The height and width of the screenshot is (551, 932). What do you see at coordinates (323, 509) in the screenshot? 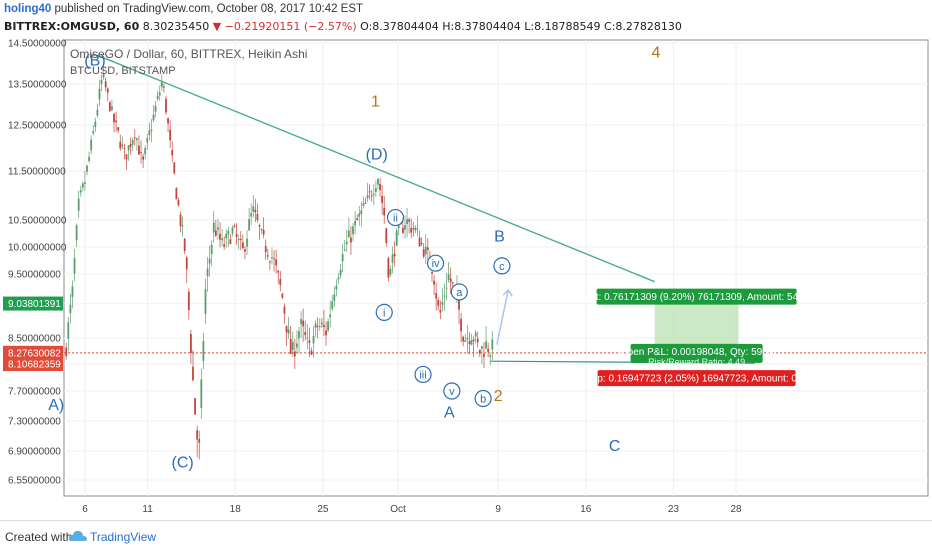
I see `x-tick-label: 25` at bounding box center [323, 509].